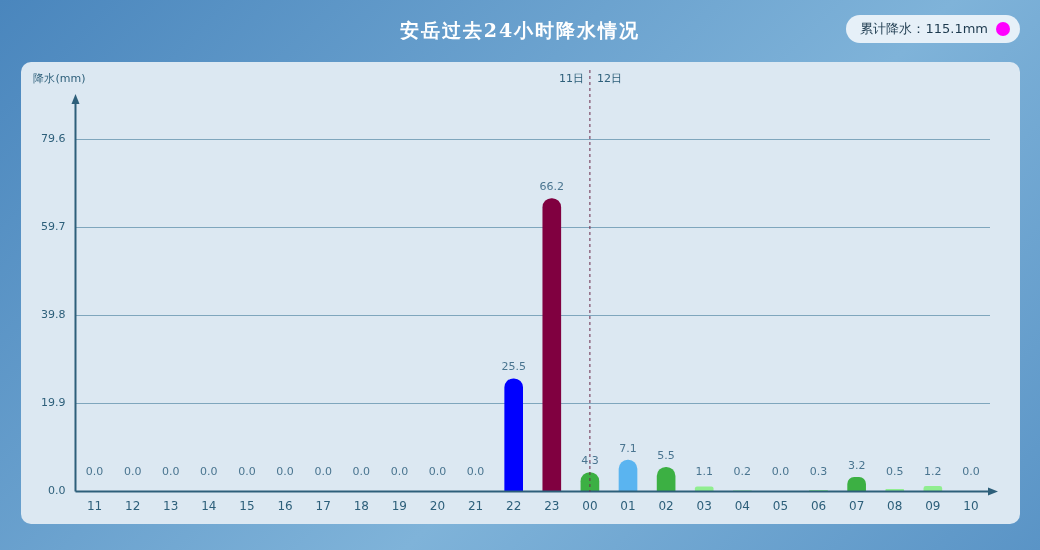 The image size is (1040, 550). I want to click on x-tick-label: 02, so click(666, 505).